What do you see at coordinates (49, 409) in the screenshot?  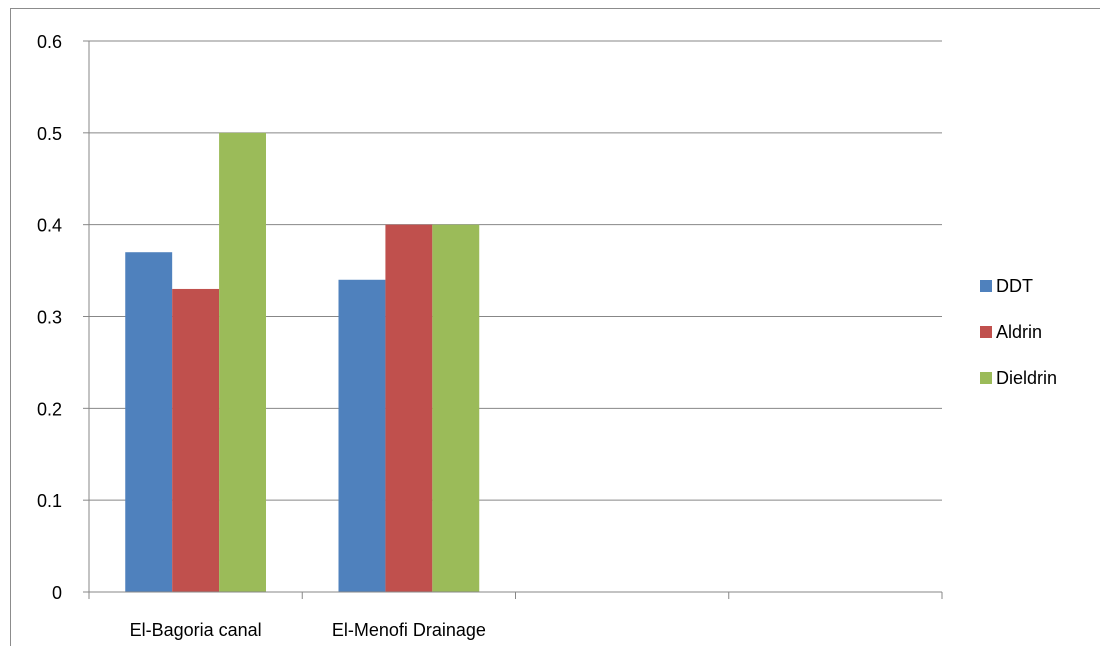 I see `y-tick-label: 0.2` at bounding box center [49, 409].